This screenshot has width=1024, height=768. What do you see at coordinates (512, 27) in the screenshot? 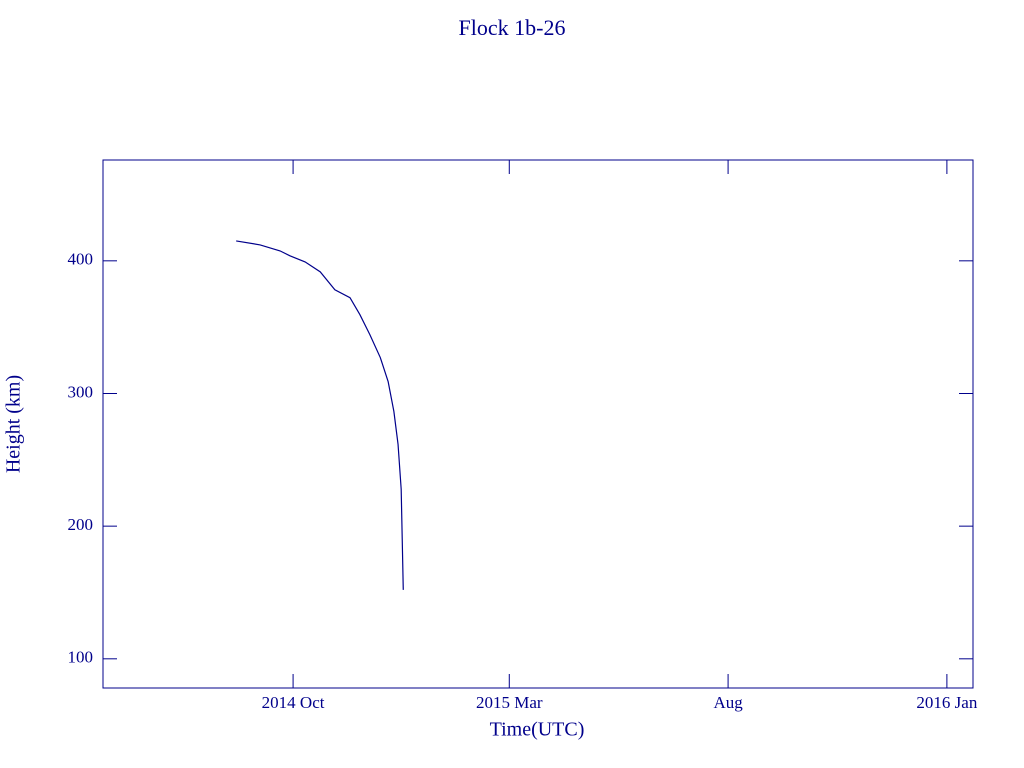
I see `chart-title: Flock 1b-26` at bounding box center [512, 27].